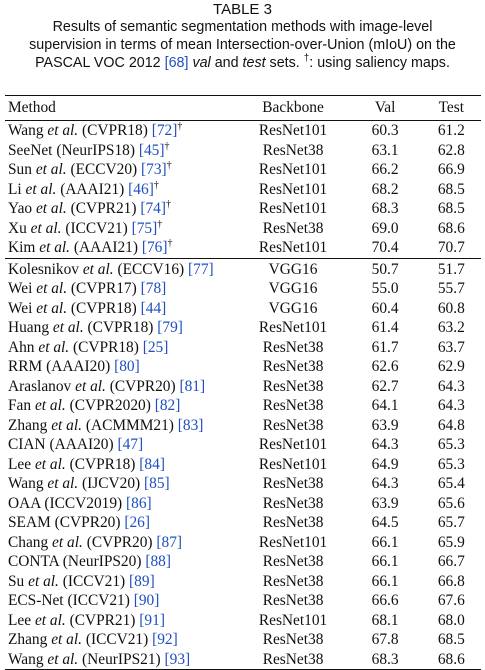 Image resolution: width=485 pixels, height=670 pixels. I want to click on method-venue: (ECCV16), so click(151, 269).